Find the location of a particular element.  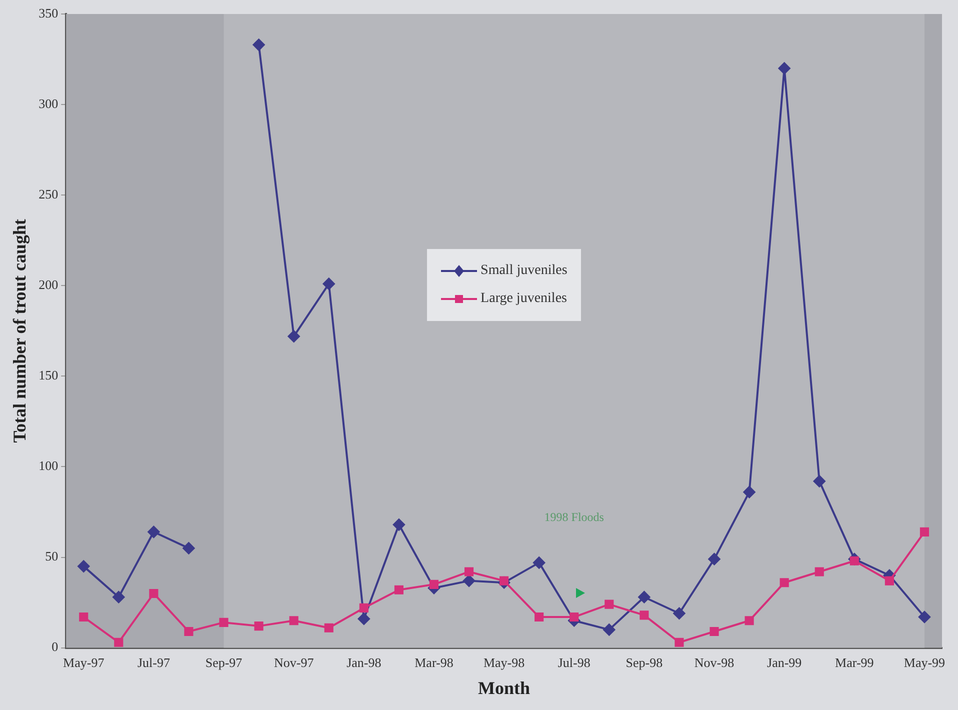

y-tick-label: 0 is located at coordinates (55, 646).